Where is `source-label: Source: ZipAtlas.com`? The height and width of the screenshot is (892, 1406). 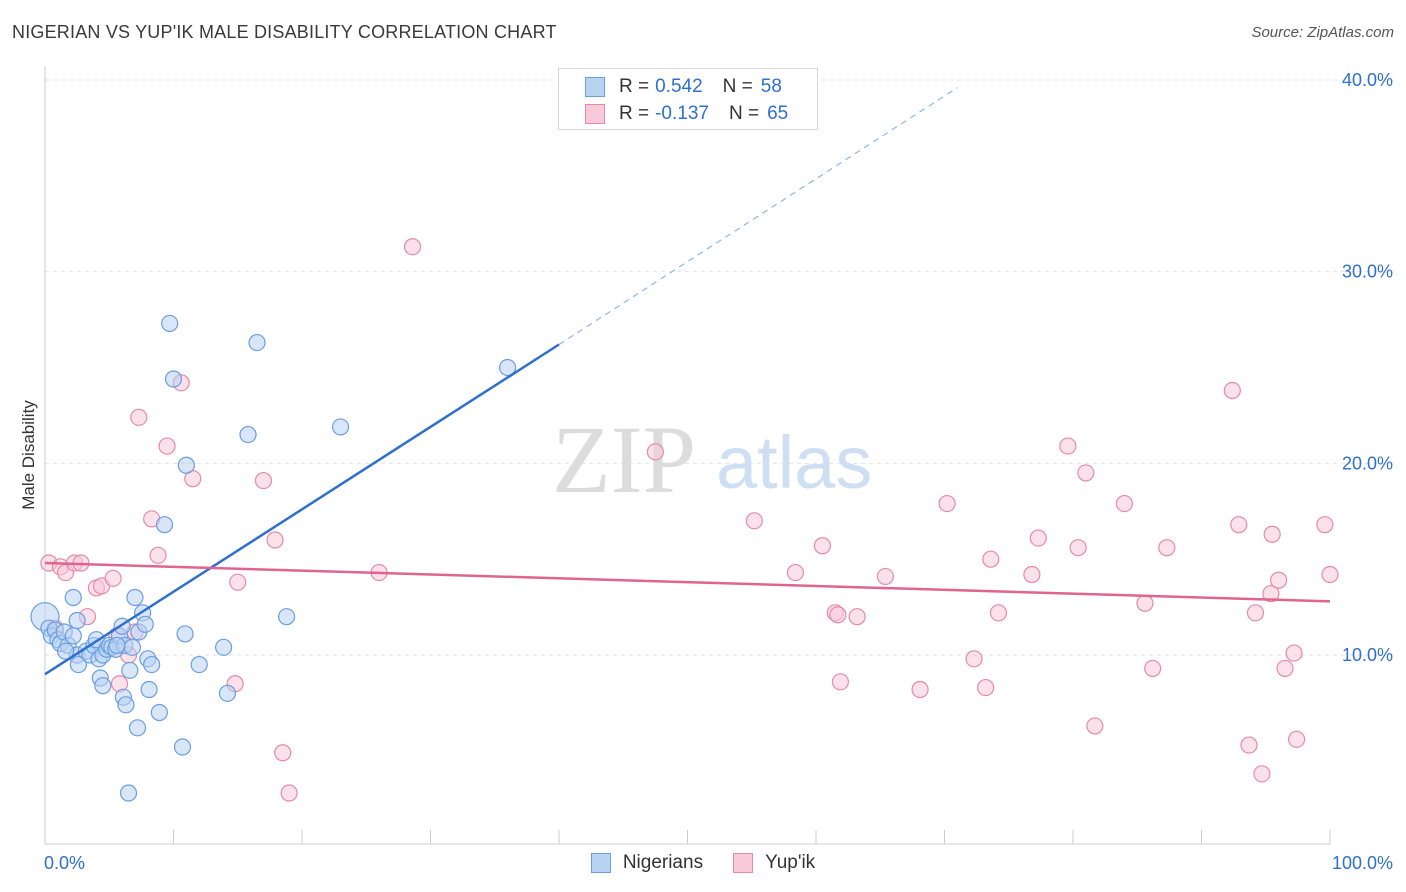
source-label: Source: ZipAtlas.com is located at coordinates (1322, 32).